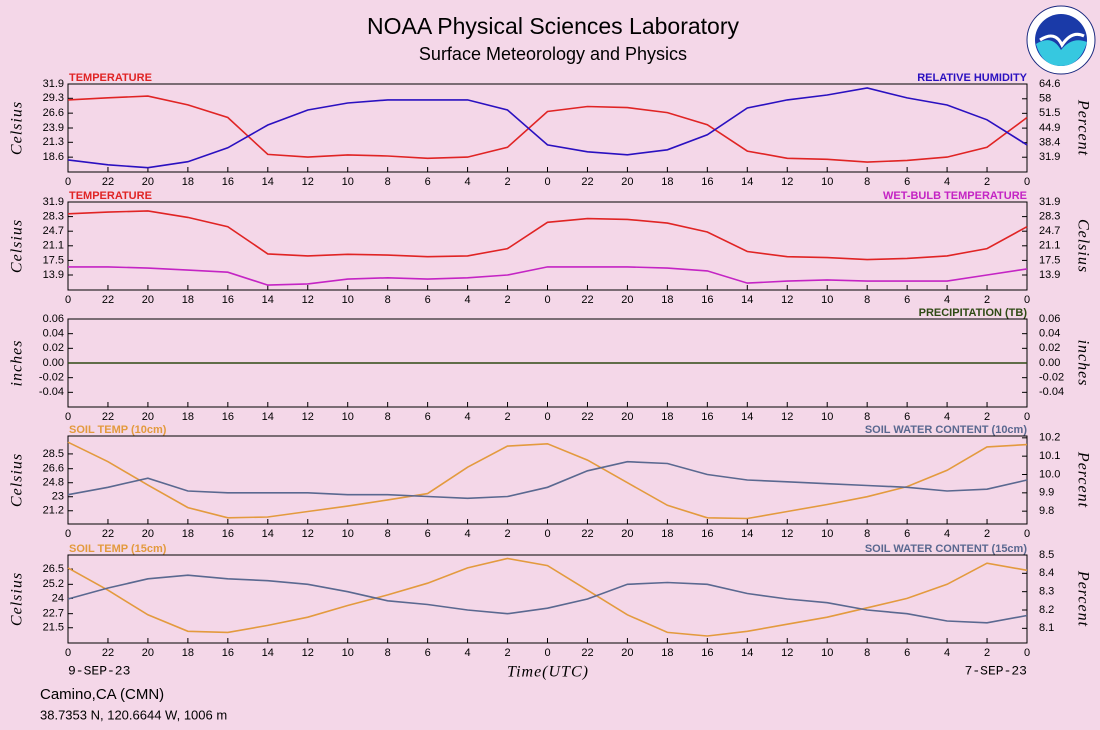  I want to click on y-tick-label: 21.5, so click(53, 628).